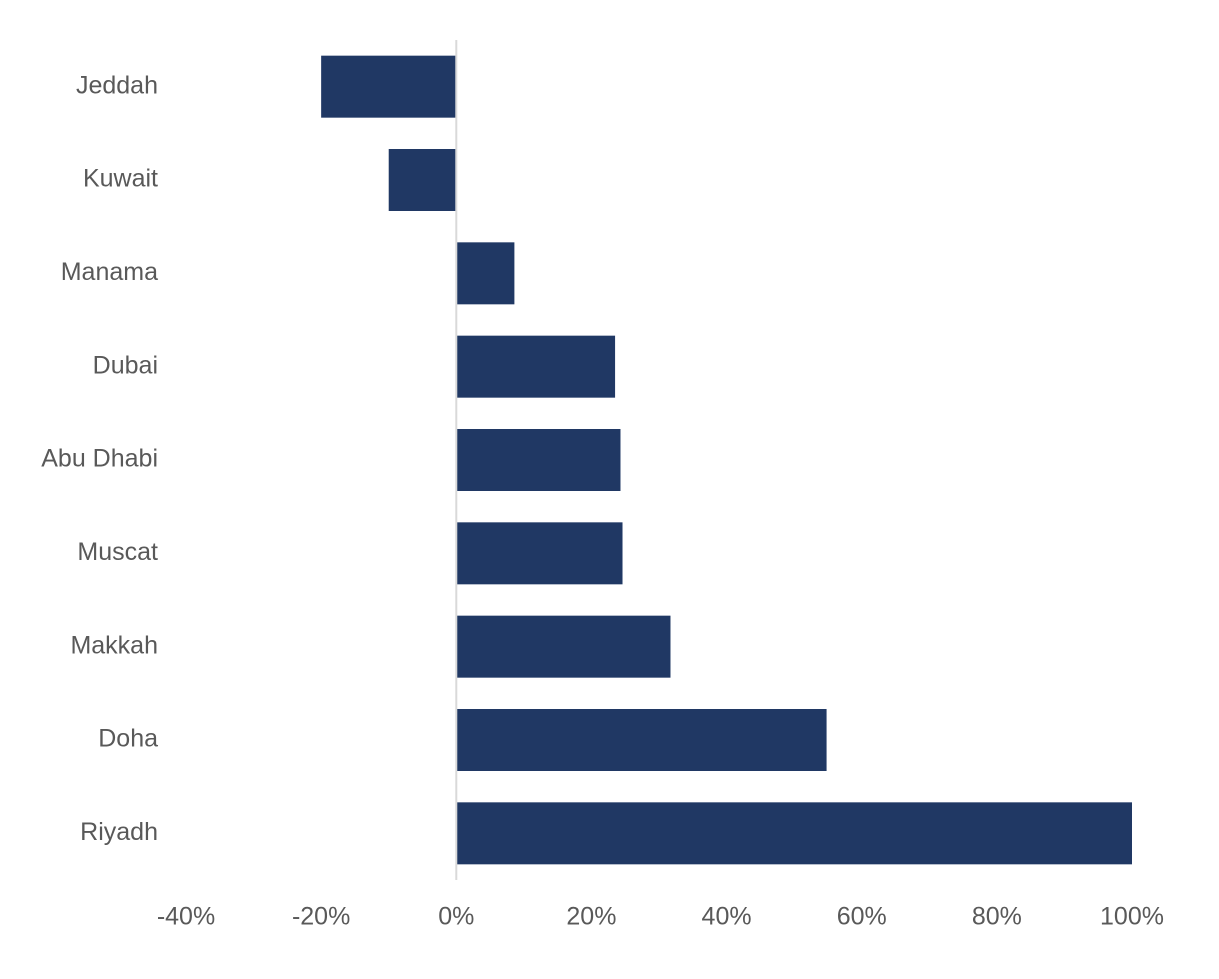 Image resolution: width=1219 pixels, height=979 pixels. Describe the element at coordinates (862, 917) in the screenshot. I see `x-tick-label: 60%` at that location.